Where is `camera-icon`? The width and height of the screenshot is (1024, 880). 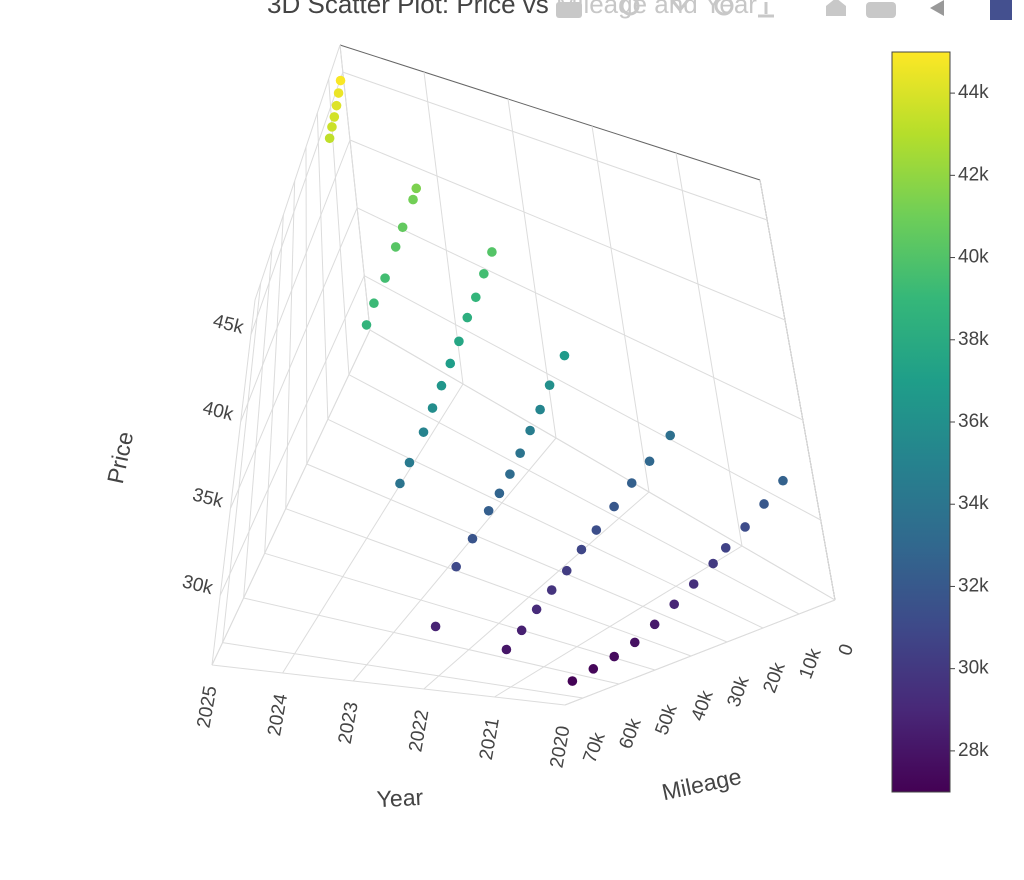 camera-icon is located at coordinates (569, 10).